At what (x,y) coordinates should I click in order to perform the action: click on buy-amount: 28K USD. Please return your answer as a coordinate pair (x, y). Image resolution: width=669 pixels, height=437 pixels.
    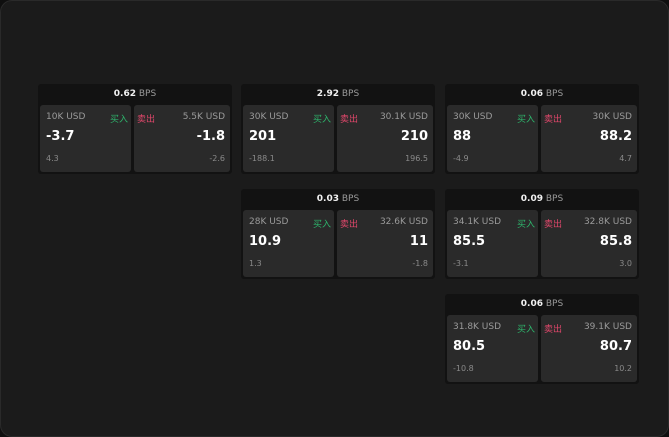
    Looking at the image, I should click on (269, 222).